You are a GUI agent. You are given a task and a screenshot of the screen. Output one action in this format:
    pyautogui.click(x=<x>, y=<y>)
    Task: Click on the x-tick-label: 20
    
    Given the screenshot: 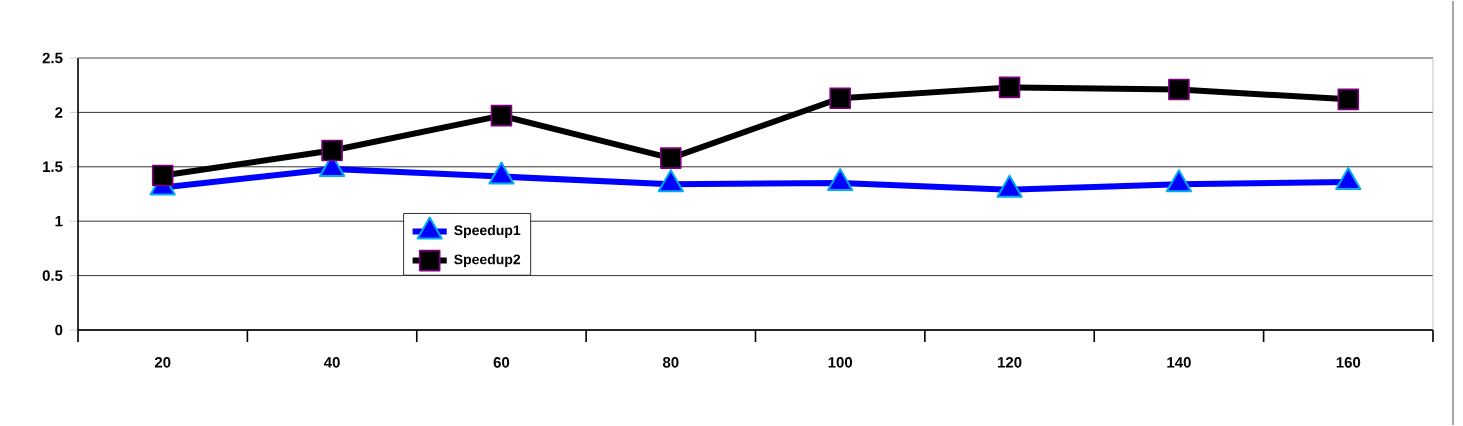 What is the action you would take?
    pyautogui.click(x=162, y=362)
    